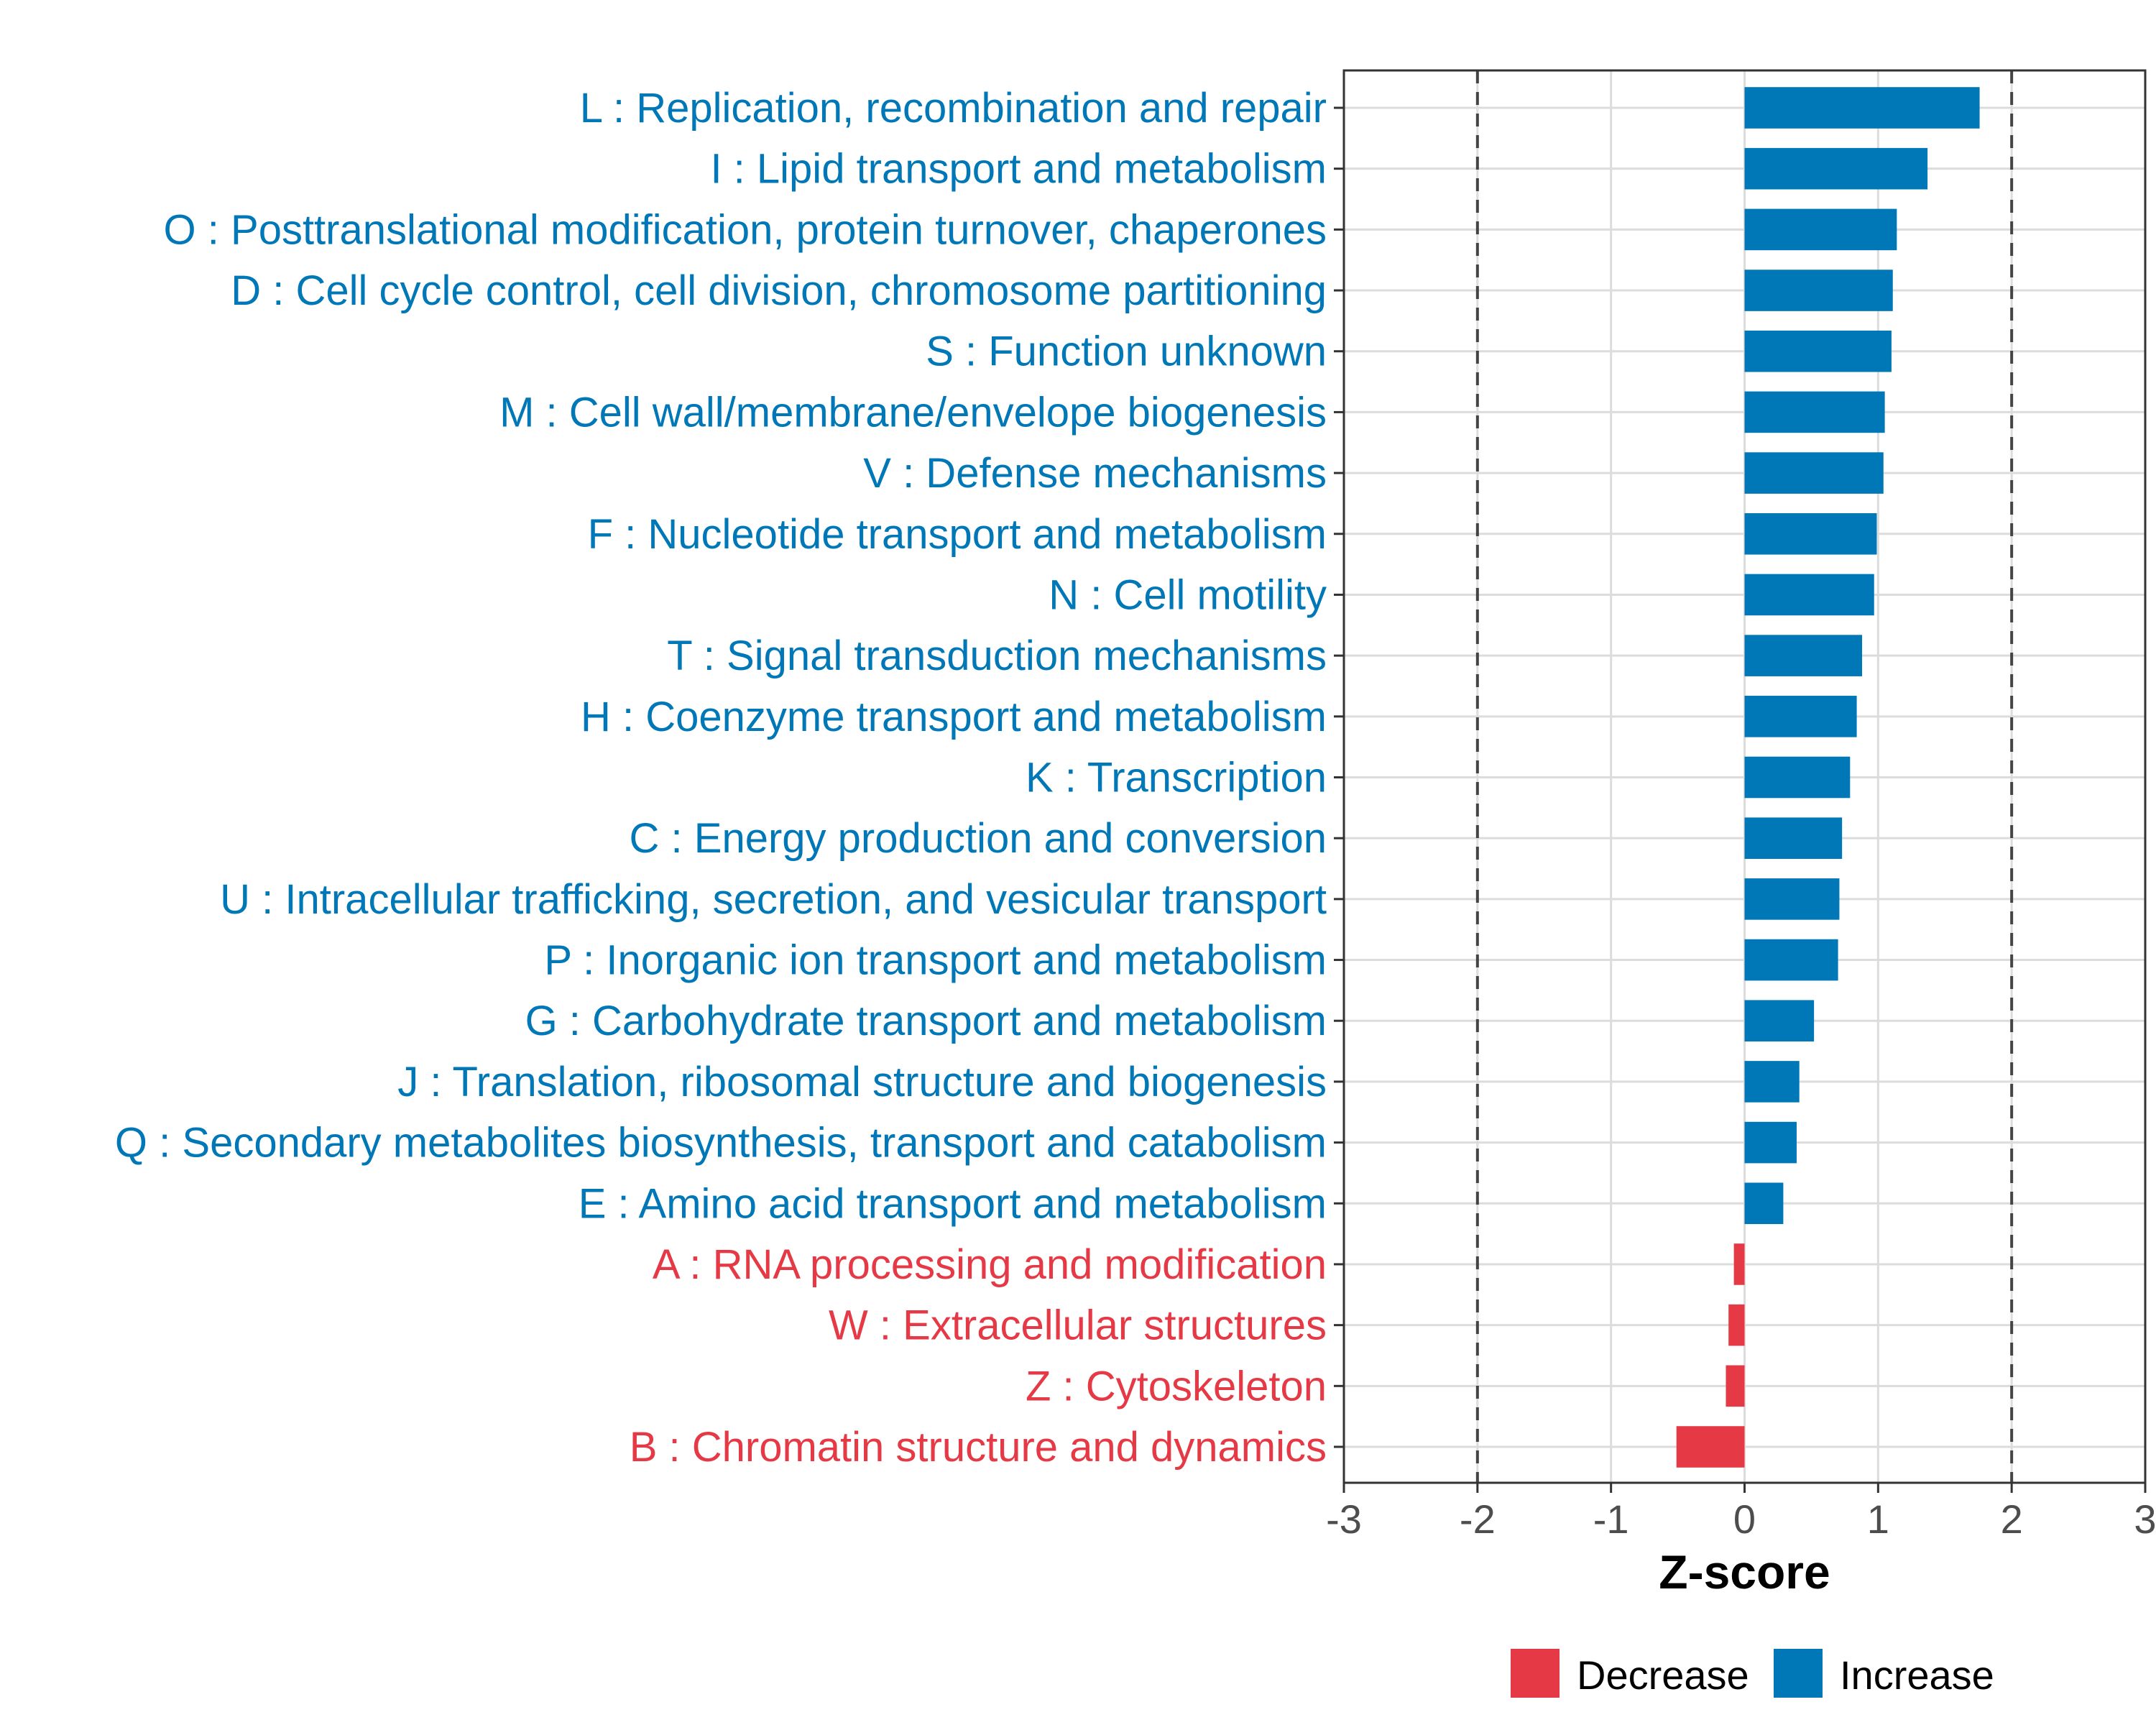 The width and height of the screenshot is (2156, 1725). I want to click on legend-swatch-decrease, so click(1535, 1673).